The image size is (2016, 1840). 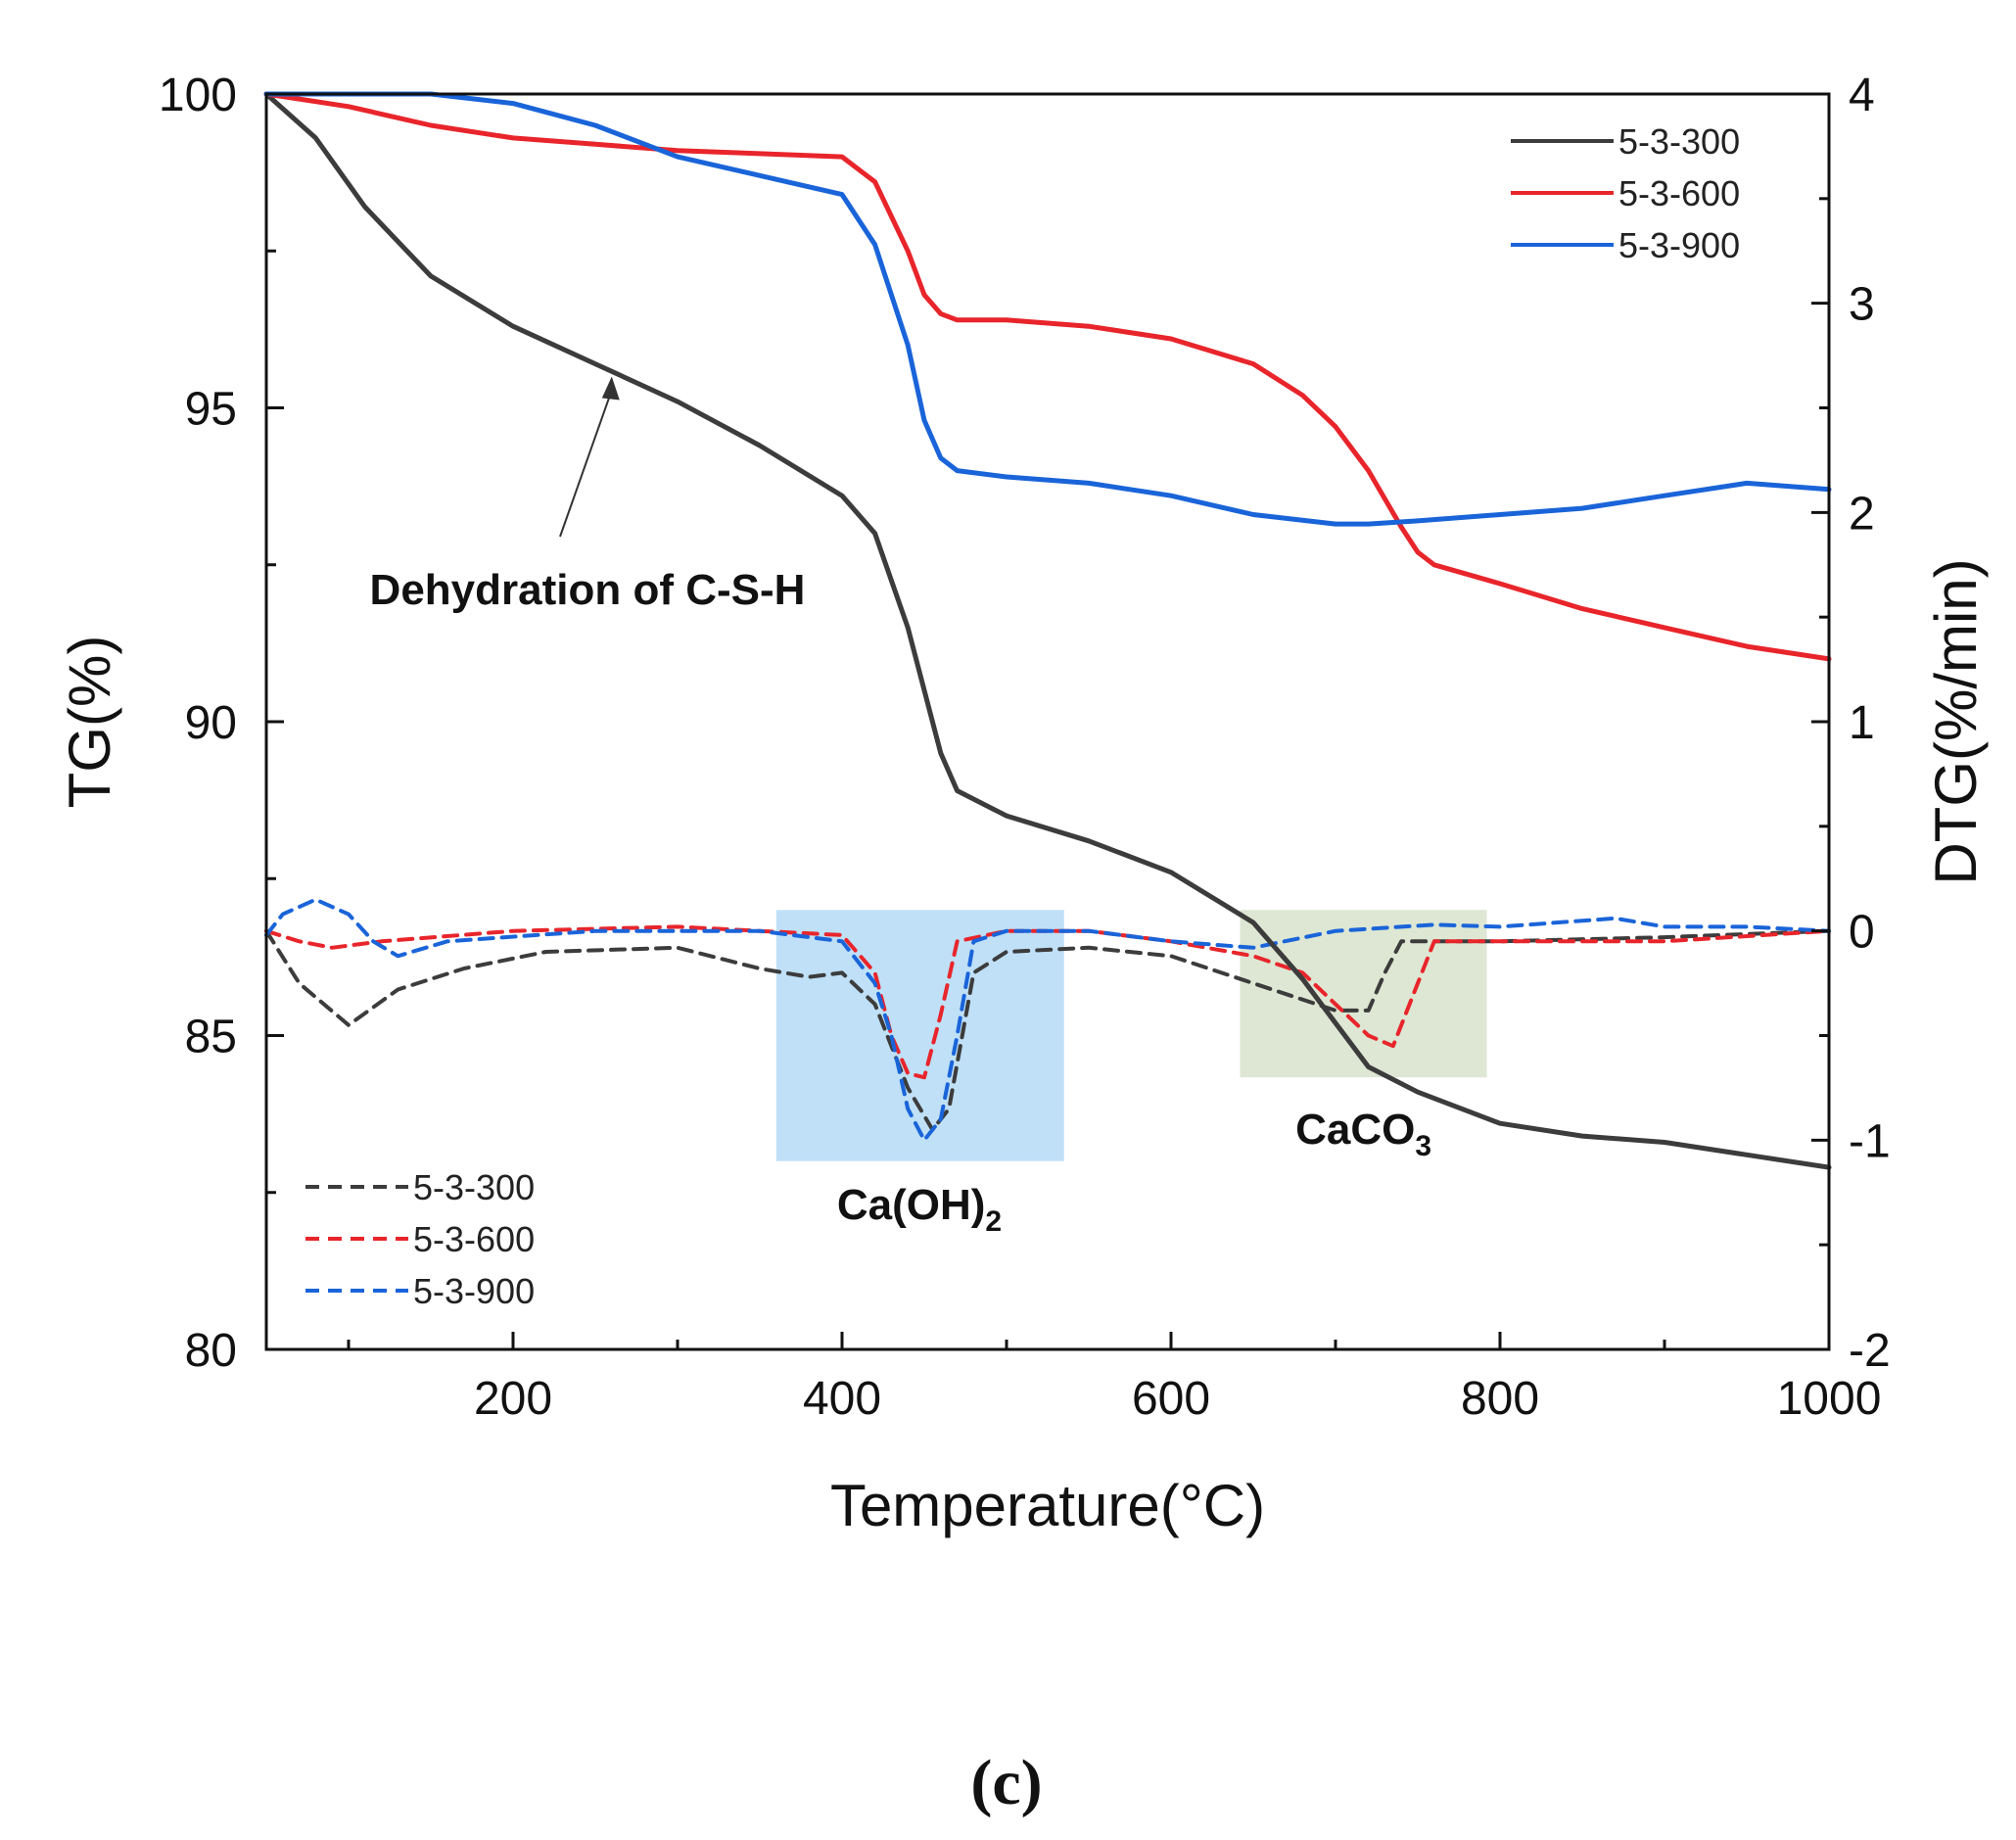 I want to click on annotation-arrow-head, so click(x=610, y=388).